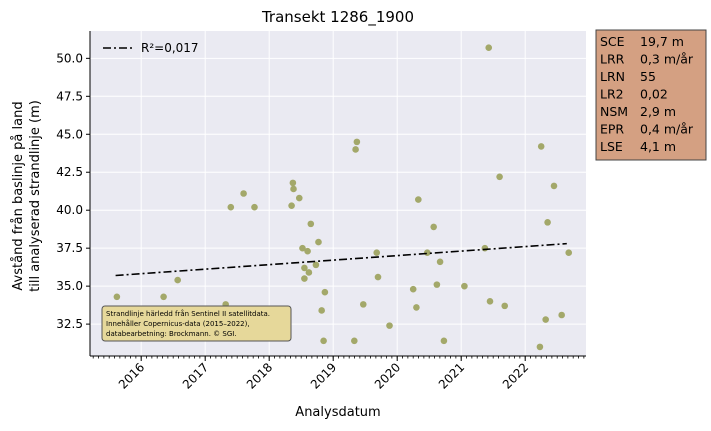  I want to click on stats-value: 4,1 m, so click(658, 146).